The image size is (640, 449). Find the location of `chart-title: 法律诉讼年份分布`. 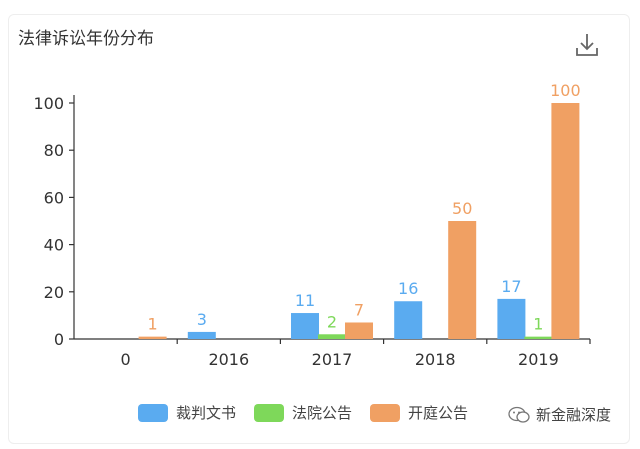

chart-title: 法律诉讼年份分布 is located at coordinates (86, 39).